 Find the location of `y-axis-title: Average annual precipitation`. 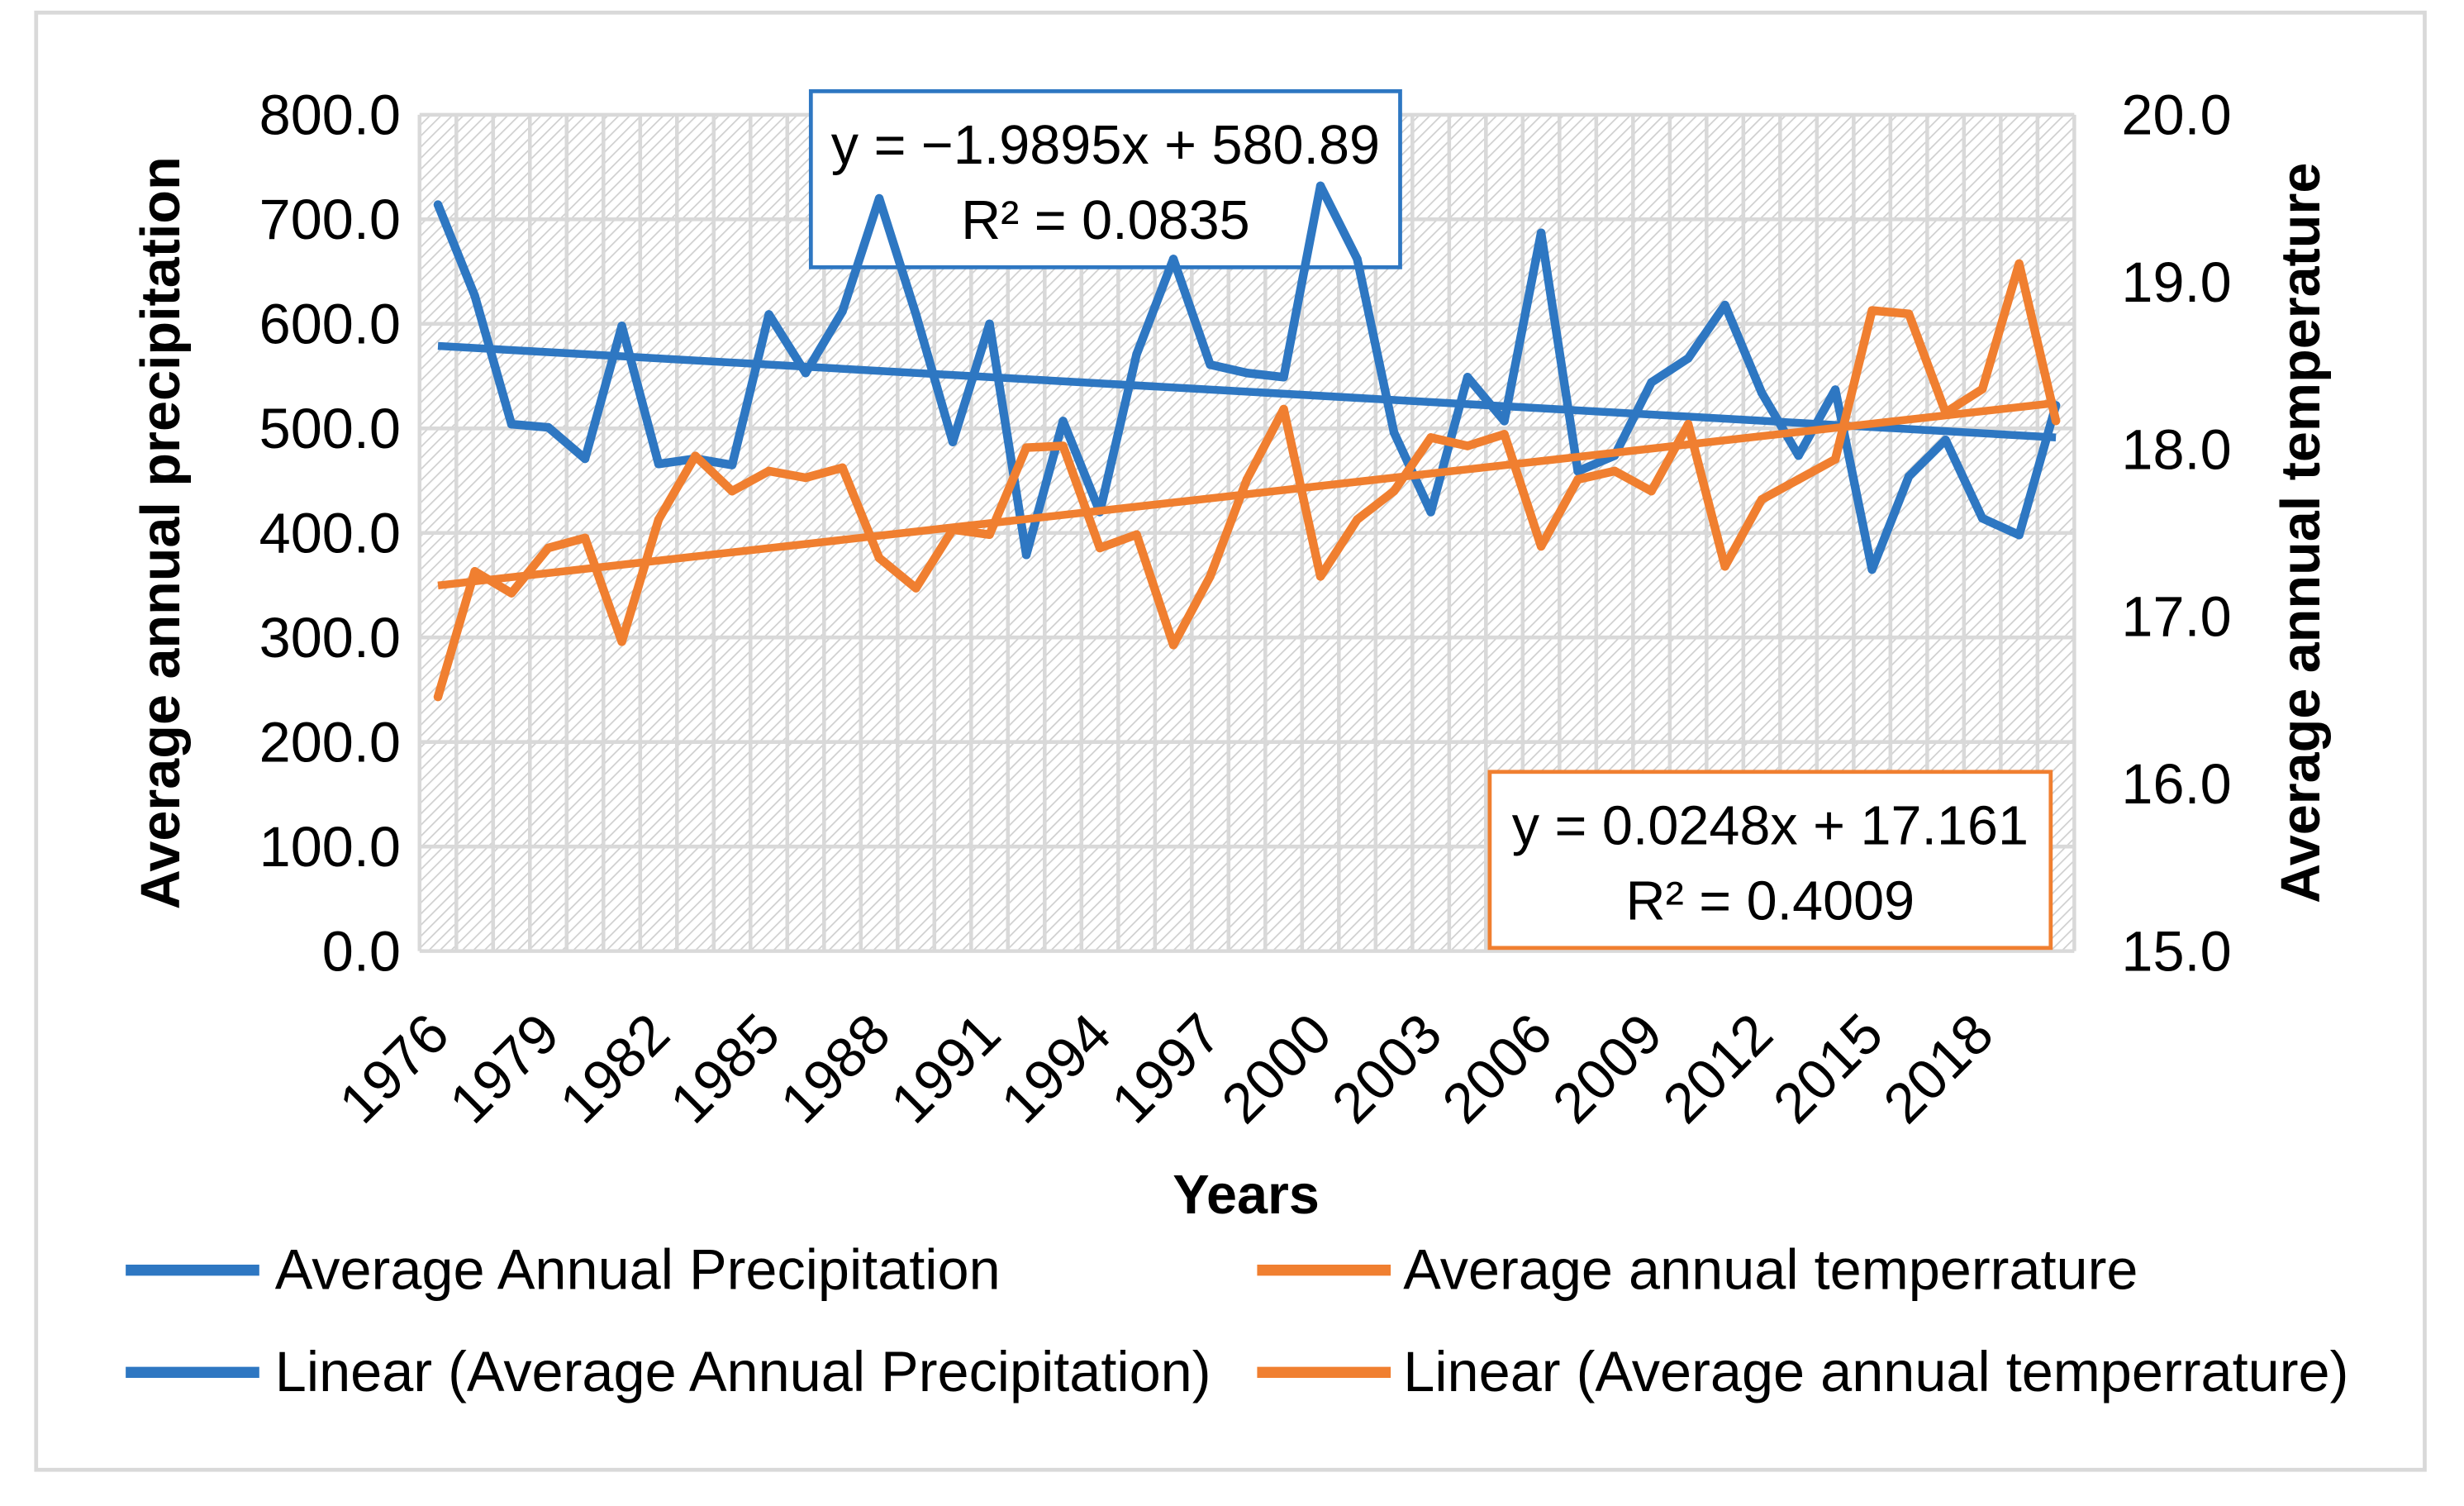

y-axis-title: Average annual precipitation is located at coordinates (161, 532).